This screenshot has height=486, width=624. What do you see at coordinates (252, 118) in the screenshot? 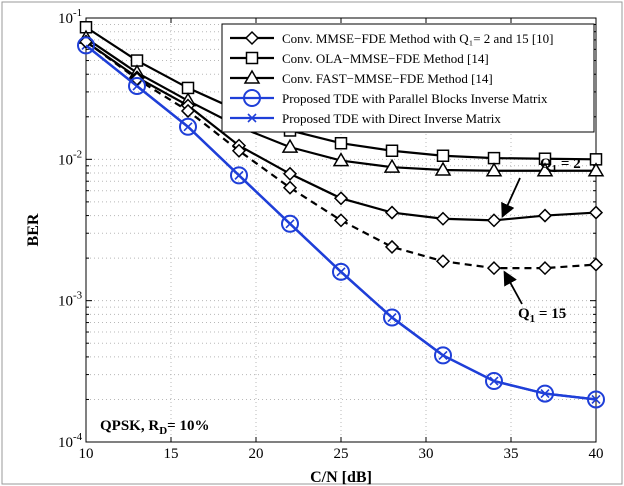
I see `marker-x` at bounding box center [252, 118].